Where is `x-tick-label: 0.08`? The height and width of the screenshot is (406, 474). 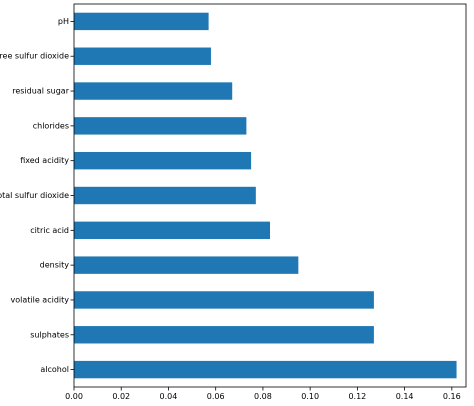
x-tick-label: 0.08 is located at coordinates (263, 396).